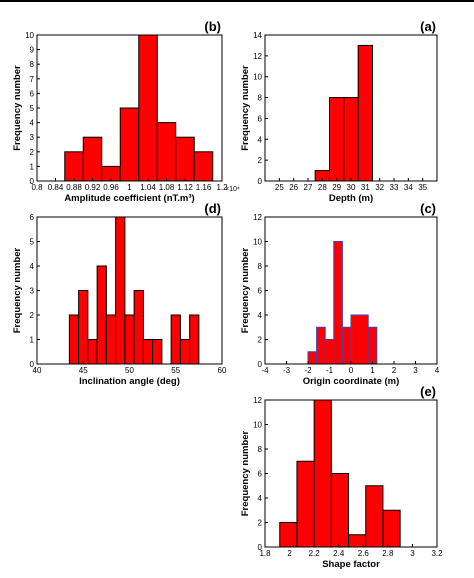 Image resolution: width=474 pixels, height=578 pixels. I want to click on origin-x-tick-label: 2, so click(394, 370).